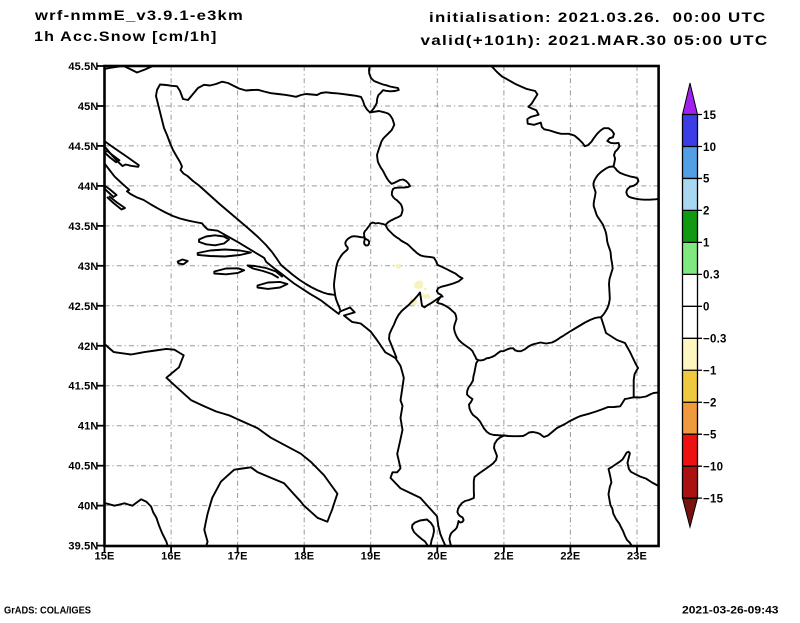 This screenshot has width=800, height=623. What do you see at coordinates (711, 276) in the screenshot?
I see `svg-text: 0.3` at bounding box center [711, 276].